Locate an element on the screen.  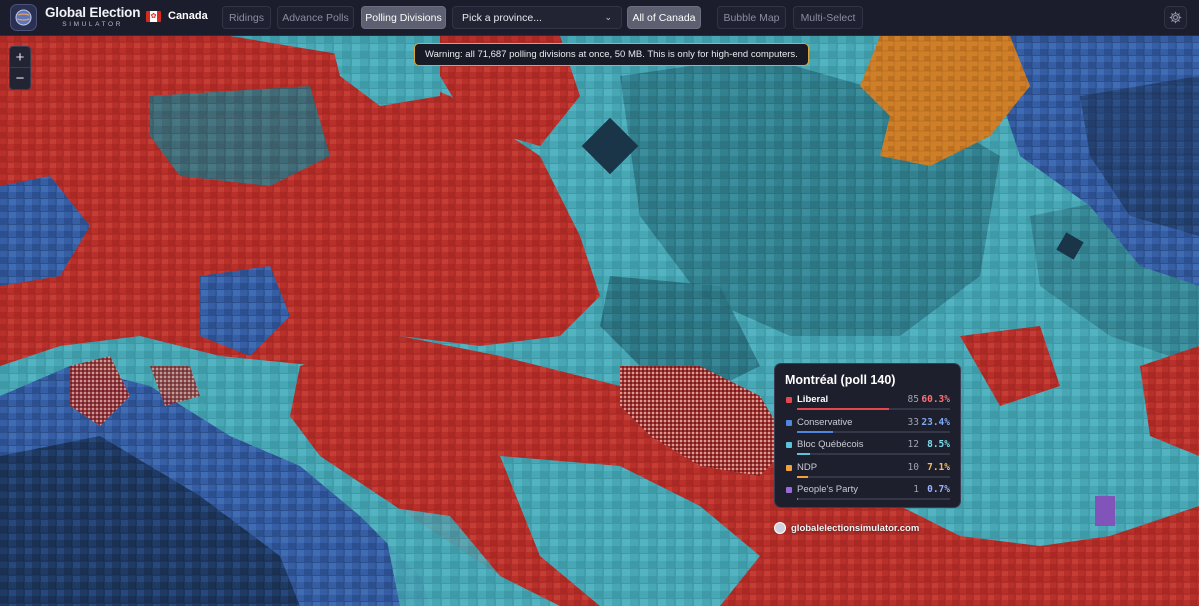
province-select: Pick a province... ⌄ is located at coordinates (537, 17).